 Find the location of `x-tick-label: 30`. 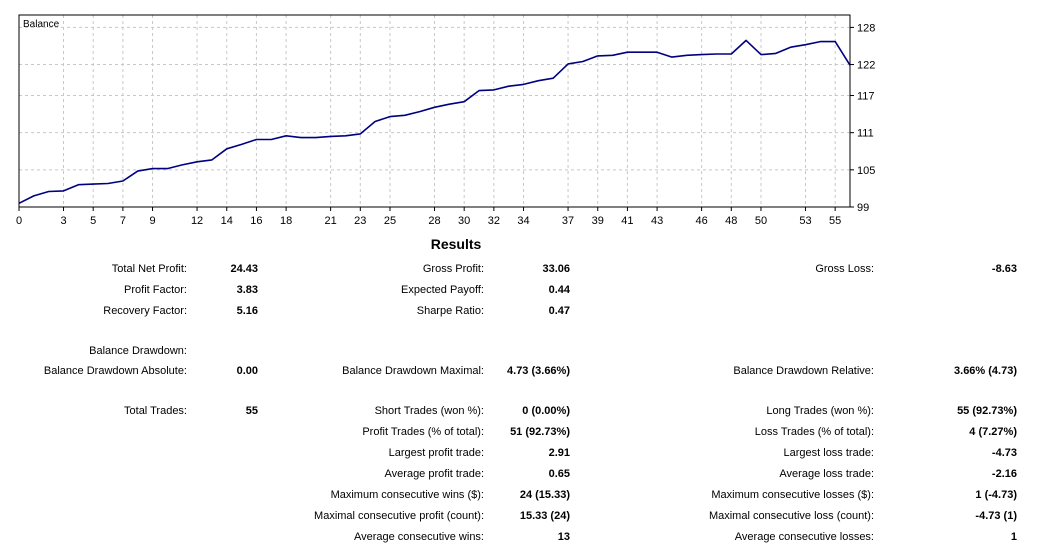

x-tick-label: 30 is located at coordinates (464, 221).